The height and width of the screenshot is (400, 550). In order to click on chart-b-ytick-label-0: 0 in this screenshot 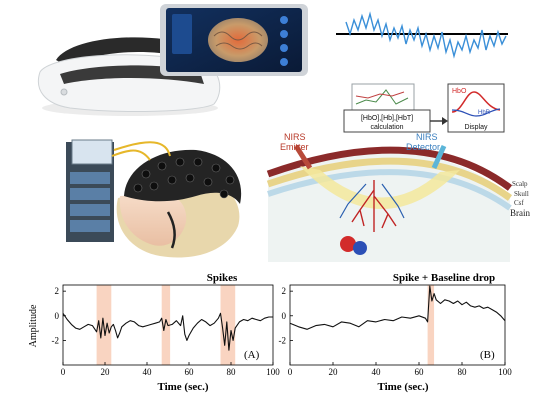, I will do `click(284, 316)`.